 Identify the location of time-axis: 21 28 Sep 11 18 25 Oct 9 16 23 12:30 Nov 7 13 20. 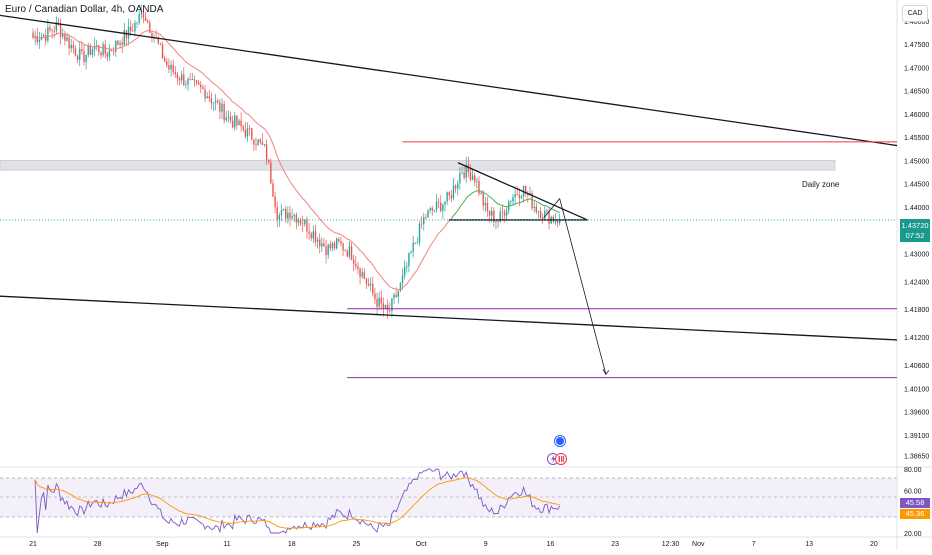
(453, 544).